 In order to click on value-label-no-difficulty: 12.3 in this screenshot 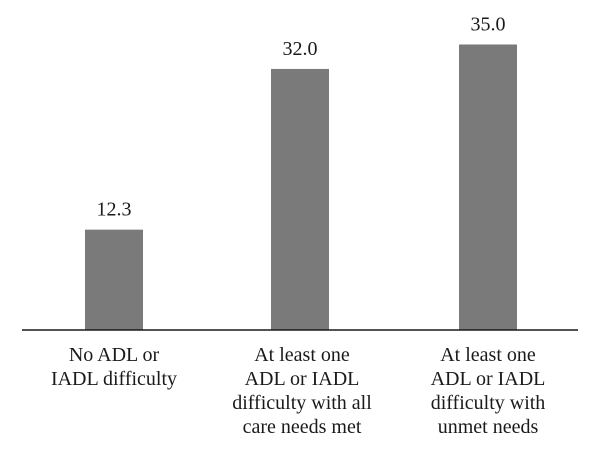, I will do `click(114, 210)`.